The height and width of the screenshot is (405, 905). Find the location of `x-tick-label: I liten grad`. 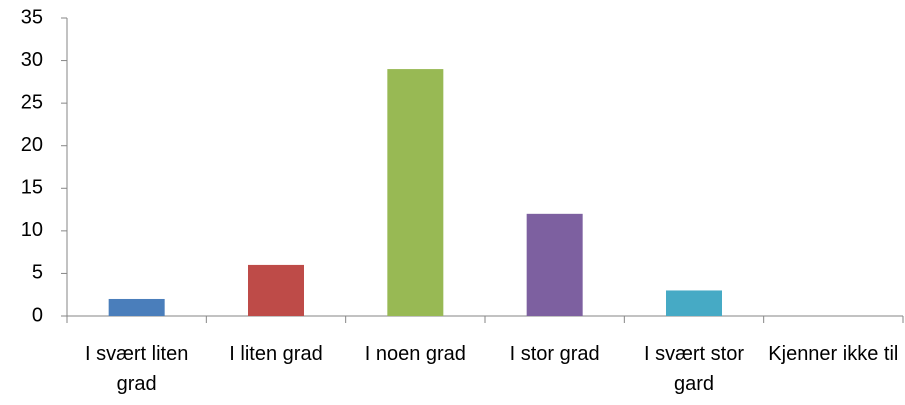

x-tick-label: I liten grad is located at coordinates (276, 354).